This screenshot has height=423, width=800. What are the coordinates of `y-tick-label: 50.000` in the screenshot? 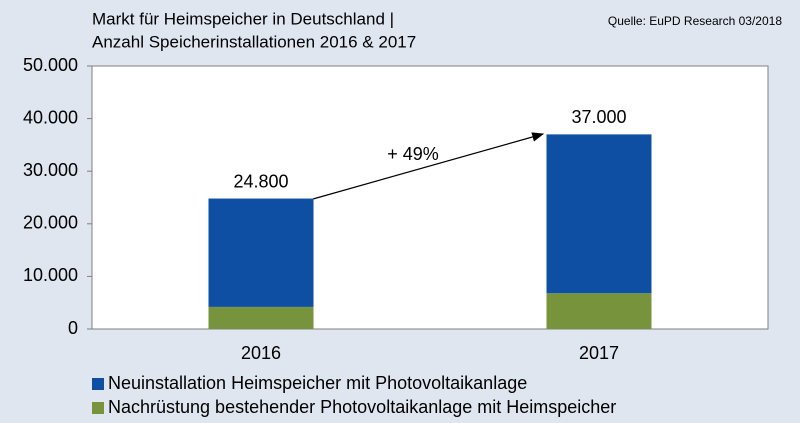 It's located at (50, 65).